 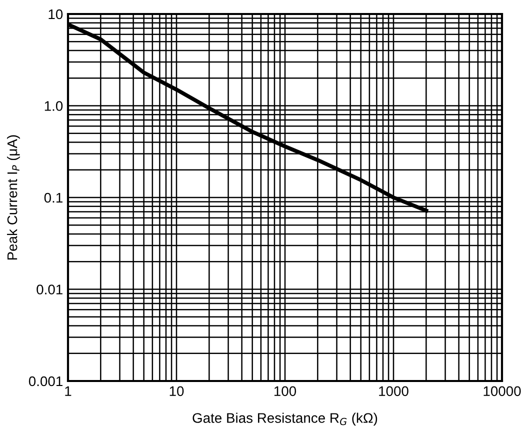 I want to click on x-tick-label: 10, so click(x=177, y=391).